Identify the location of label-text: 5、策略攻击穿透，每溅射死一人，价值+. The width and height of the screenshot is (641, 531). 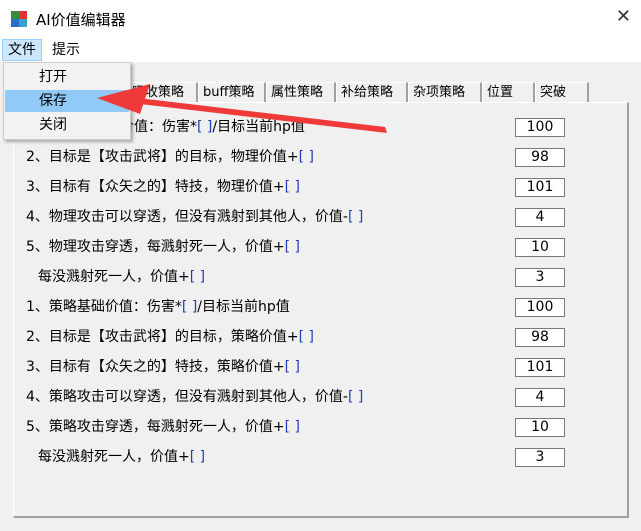
(155, 427).